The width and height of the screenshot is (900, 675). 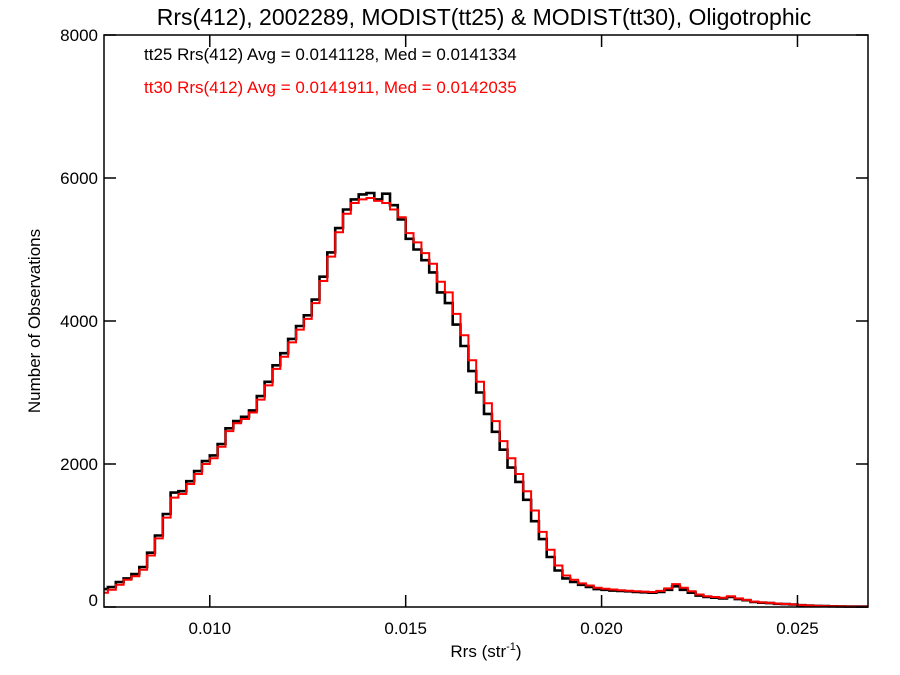 I want to click on x-tick-label: 0.010, so click(x=210, y=628).